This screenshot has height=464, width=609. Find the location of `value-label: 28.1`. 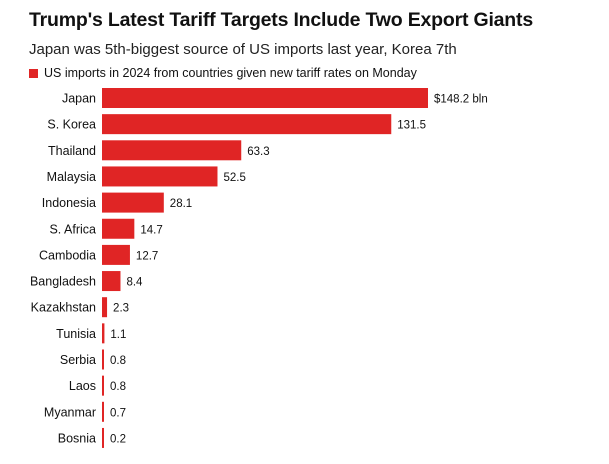

value-label: 28.1 is located at coordinates (181, 204).